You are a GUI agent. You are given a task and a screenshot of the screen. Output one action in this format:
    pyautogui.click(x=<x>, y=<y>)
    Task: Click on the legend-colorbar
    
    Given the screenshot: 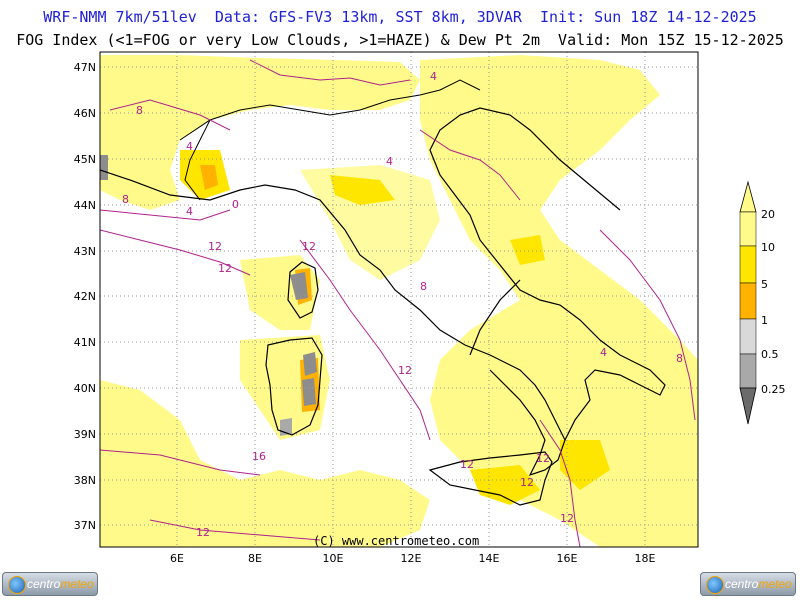 What is the action you would take?
    pyautogui.click(x=748, y=302)
    